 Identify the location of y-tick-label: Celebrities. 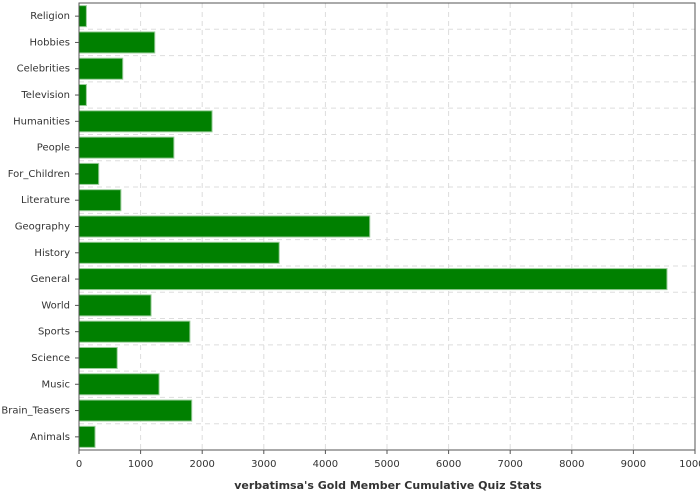
(43, 69).